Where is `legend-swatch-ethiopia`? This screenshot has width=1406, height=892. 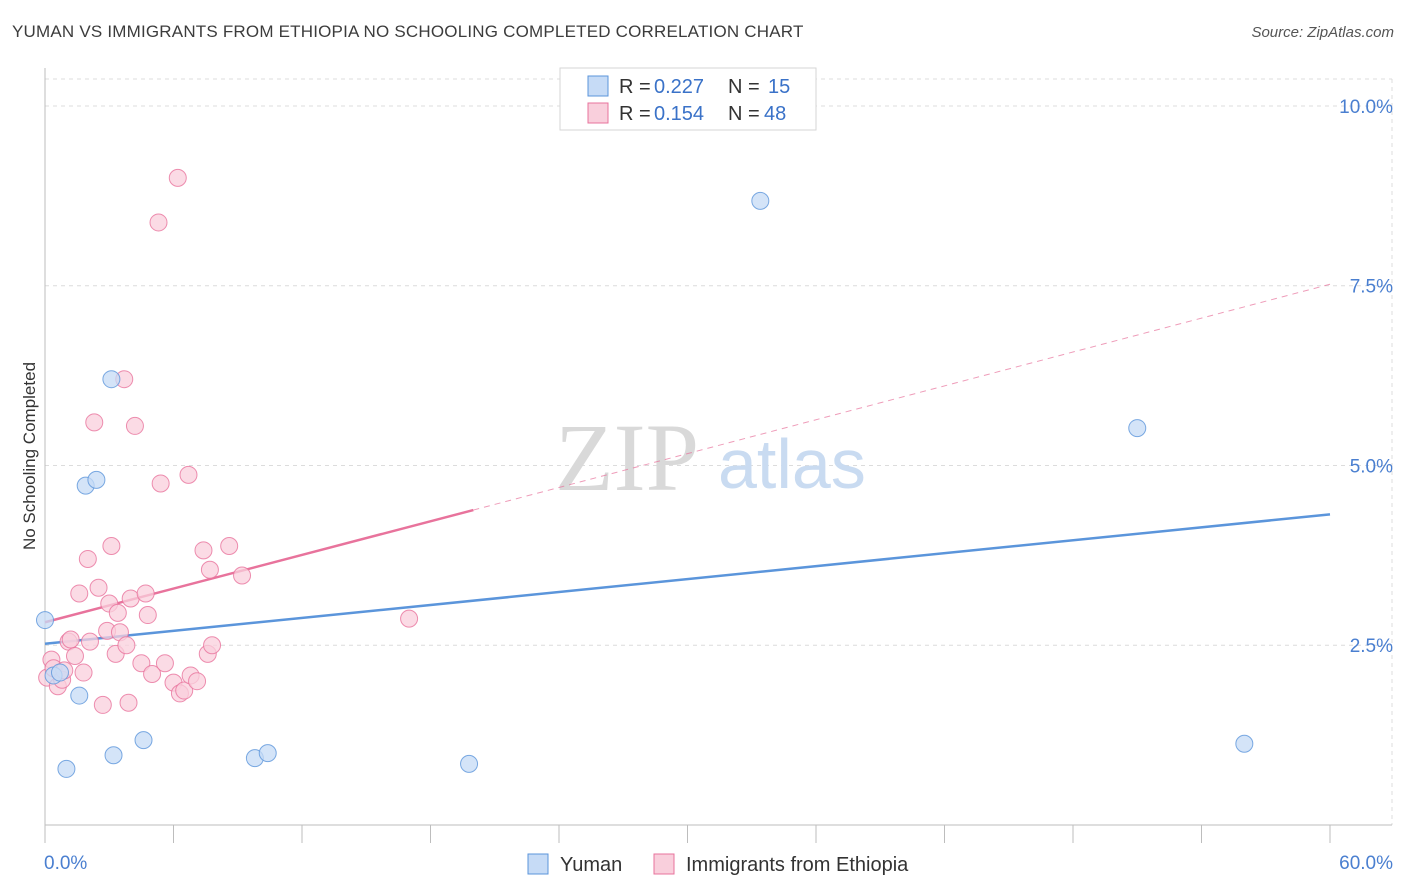
legend-swatch-ethiopia is located at coordinates (598, 113).